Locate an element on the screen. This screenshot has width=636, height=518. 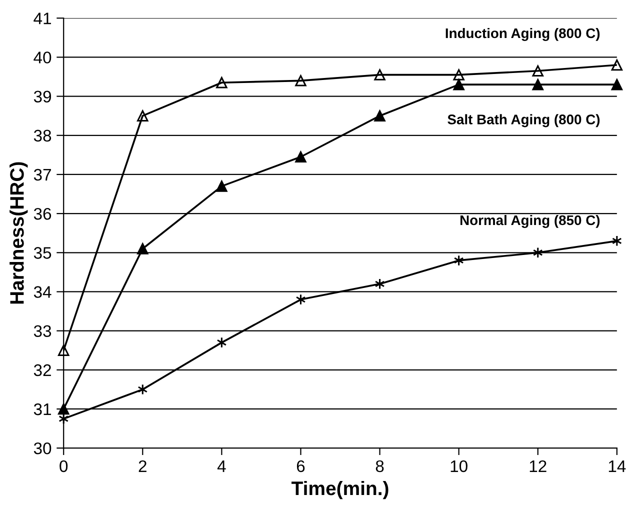
y-tick-label: 31 is located at coordinates (42, 409).